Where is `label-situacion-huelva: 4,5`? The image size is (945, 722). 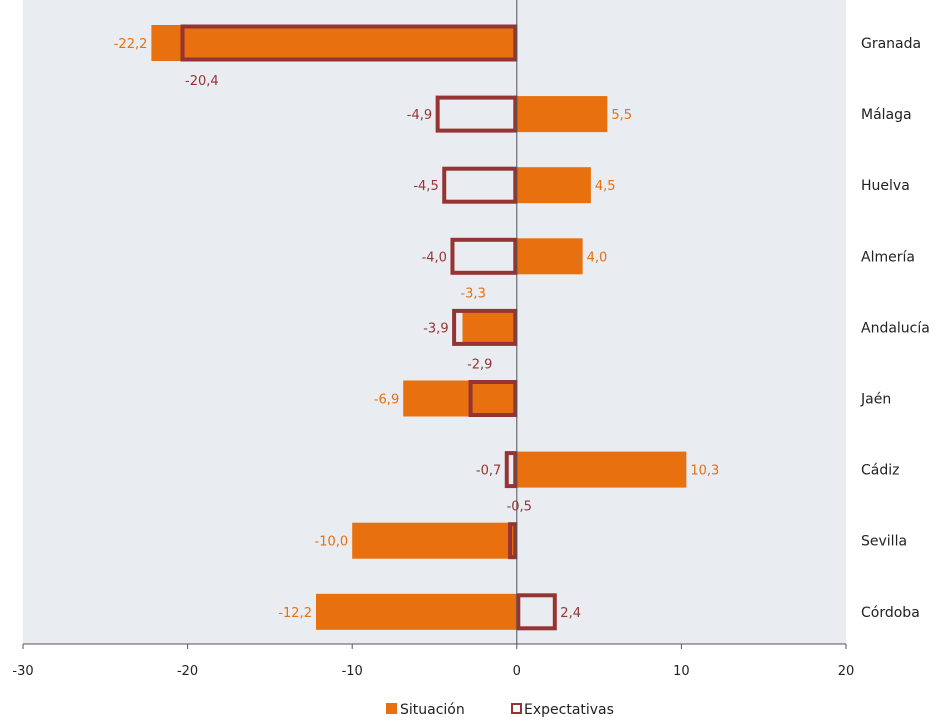 label-situacion-huelva: 4,5 is located at coordinates (605, 186).